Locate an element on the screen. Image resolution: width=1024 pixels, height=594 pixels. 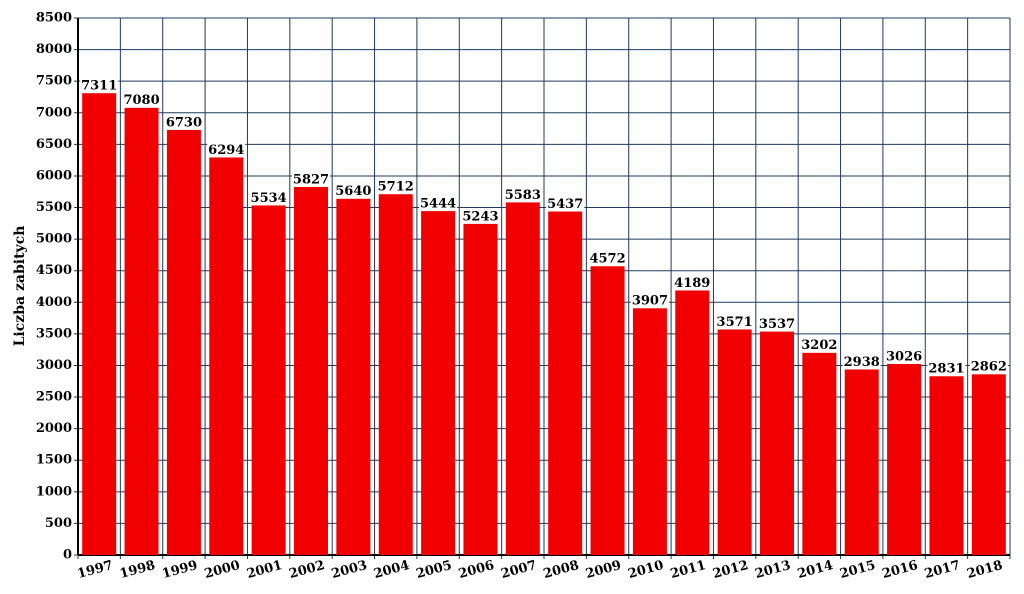
x-tick-label: 2018 is located at coordinates (984, 570).